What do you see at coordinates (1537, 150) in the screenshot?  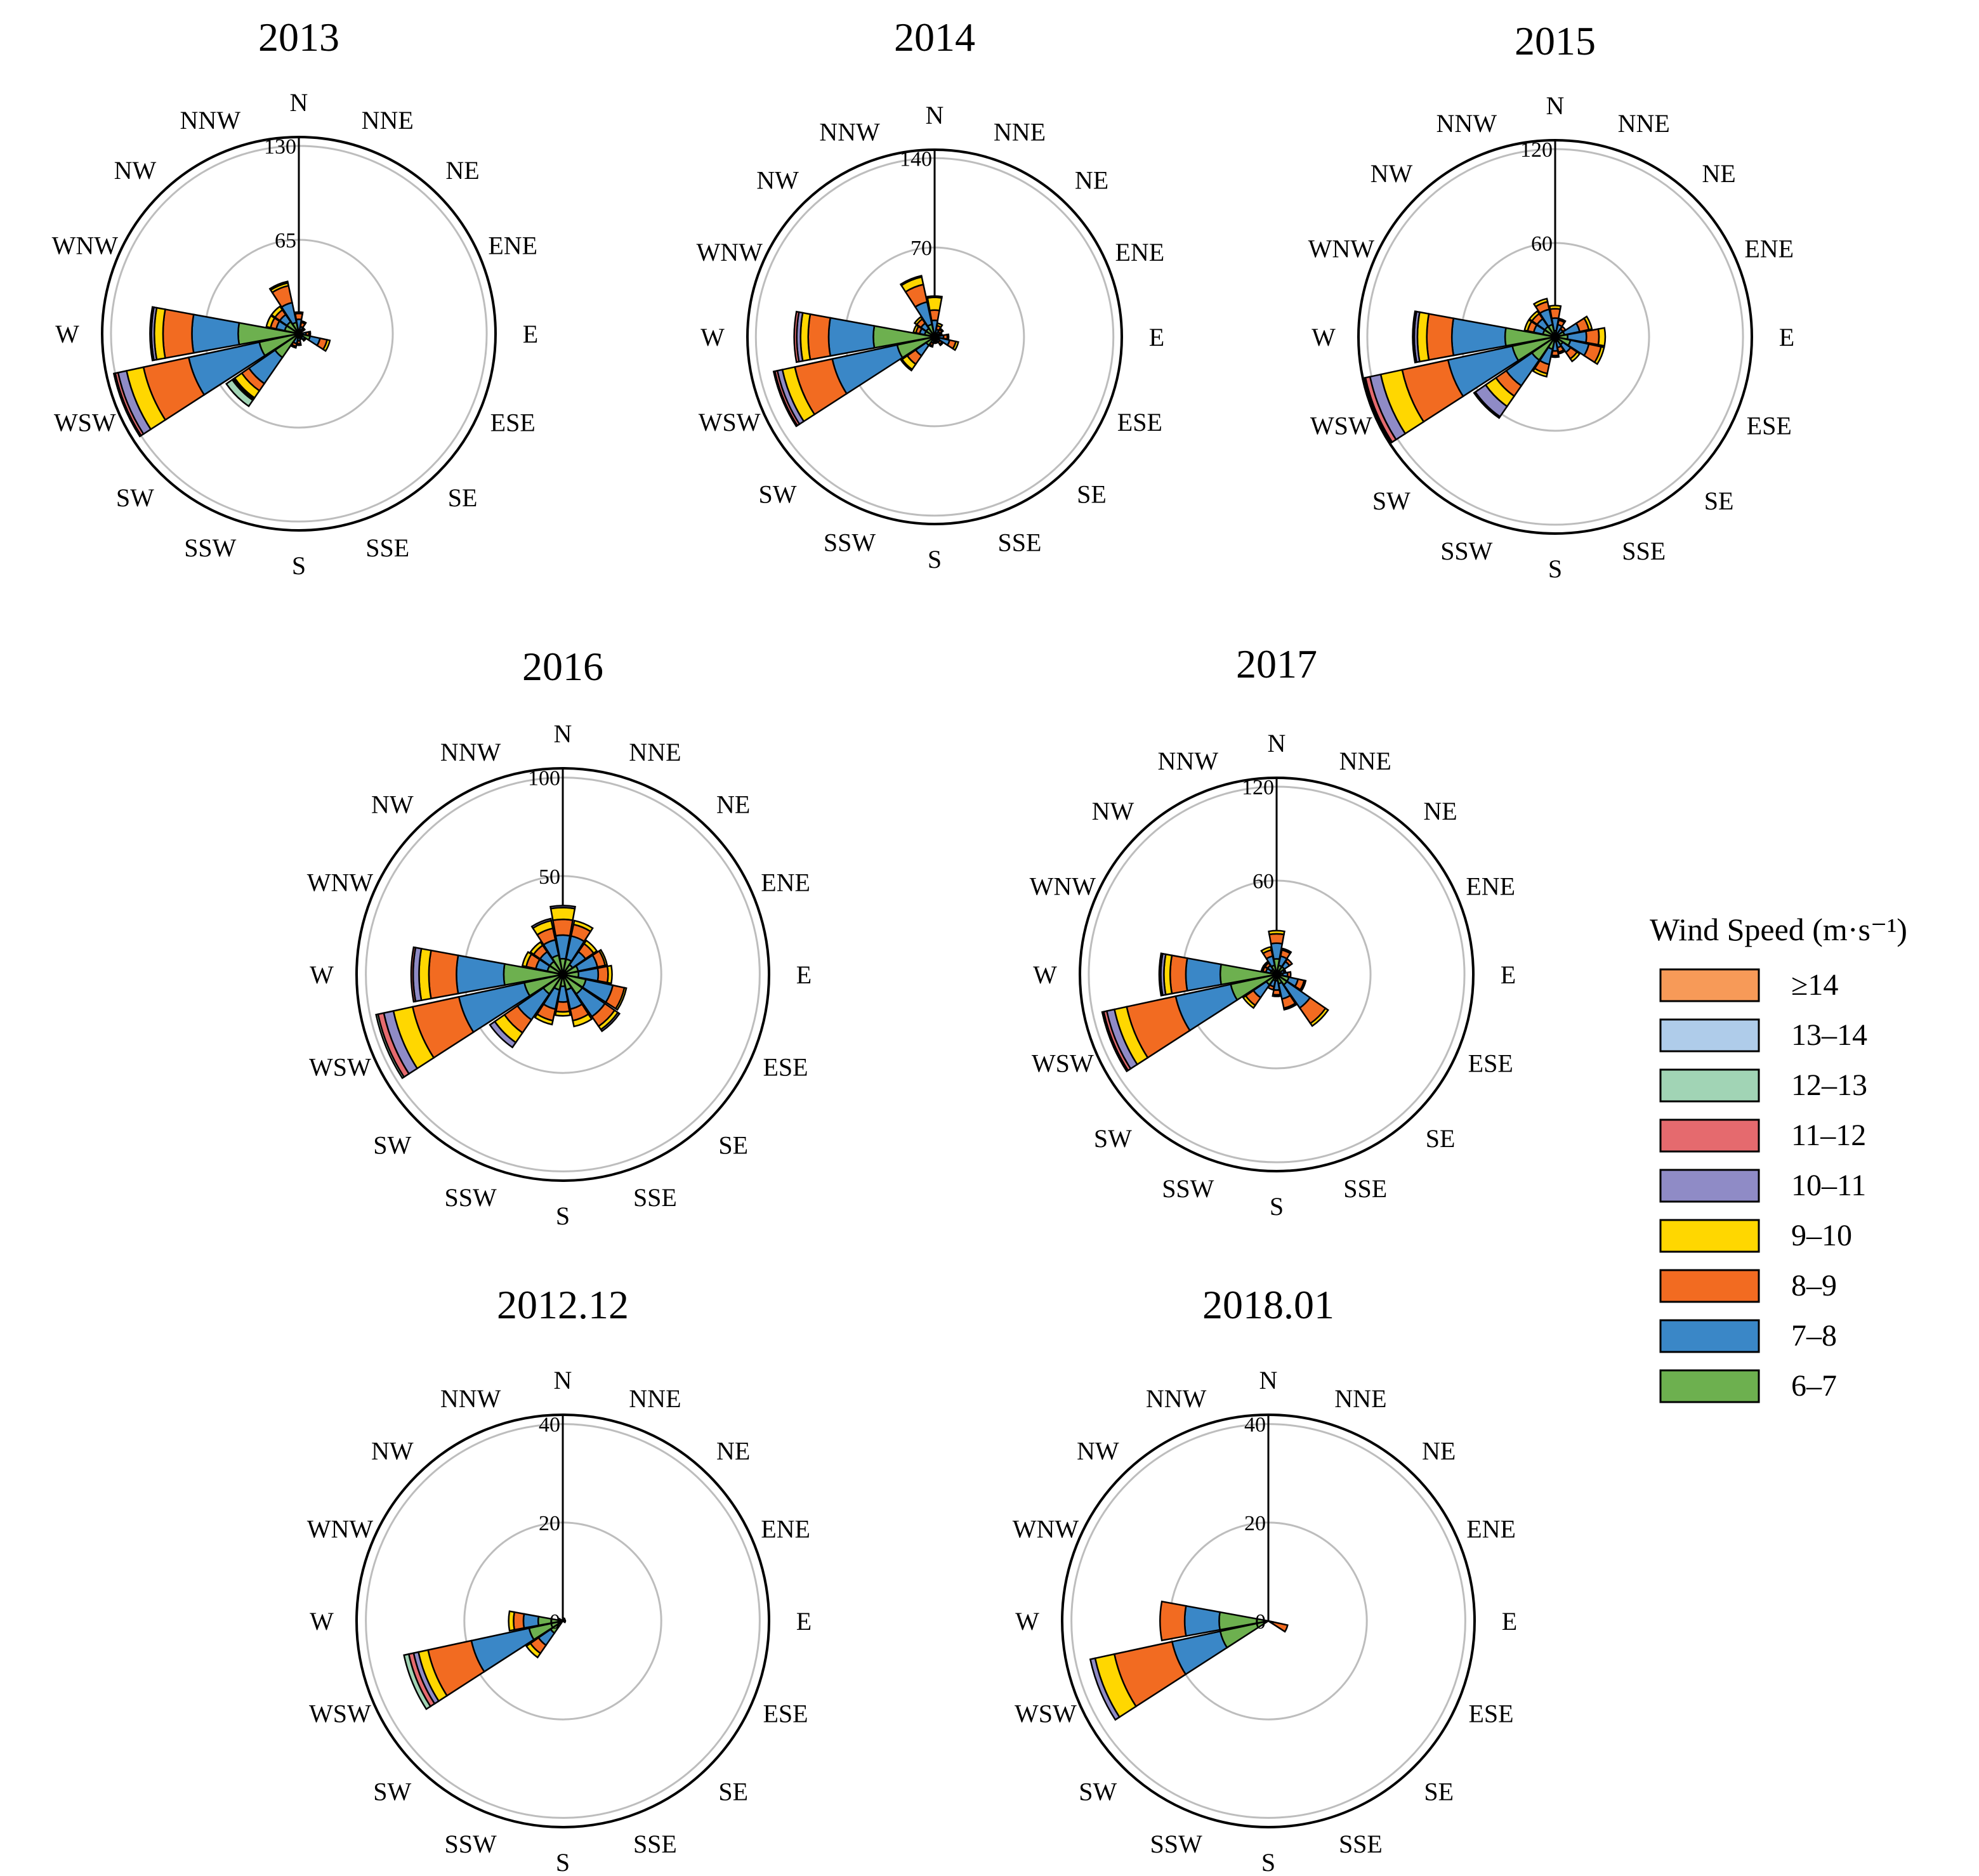 I see `radial-tick-label: 120` at bounding box center [1537, 150].